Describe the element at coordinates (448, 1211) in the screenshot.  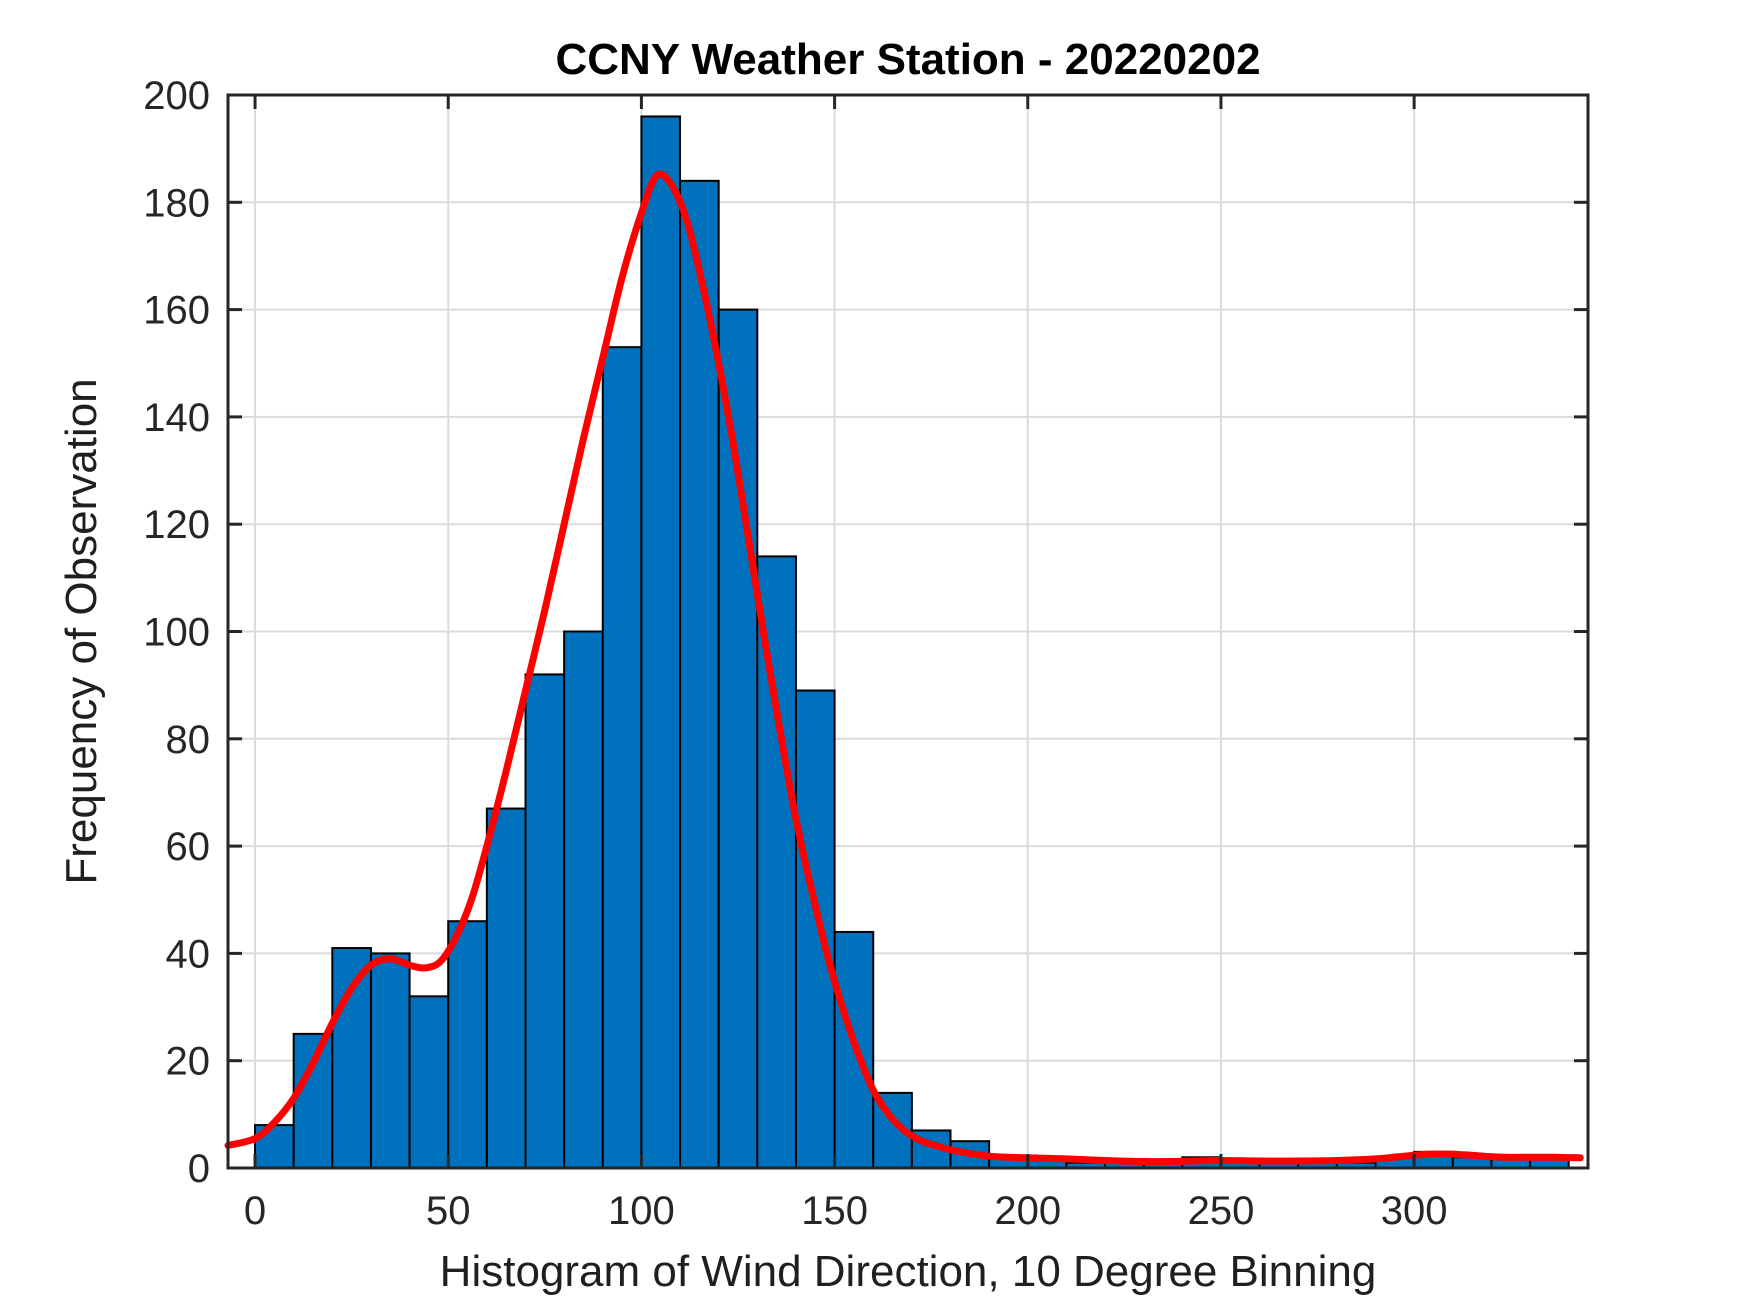
I see `x-tick-label: 50` at that location.